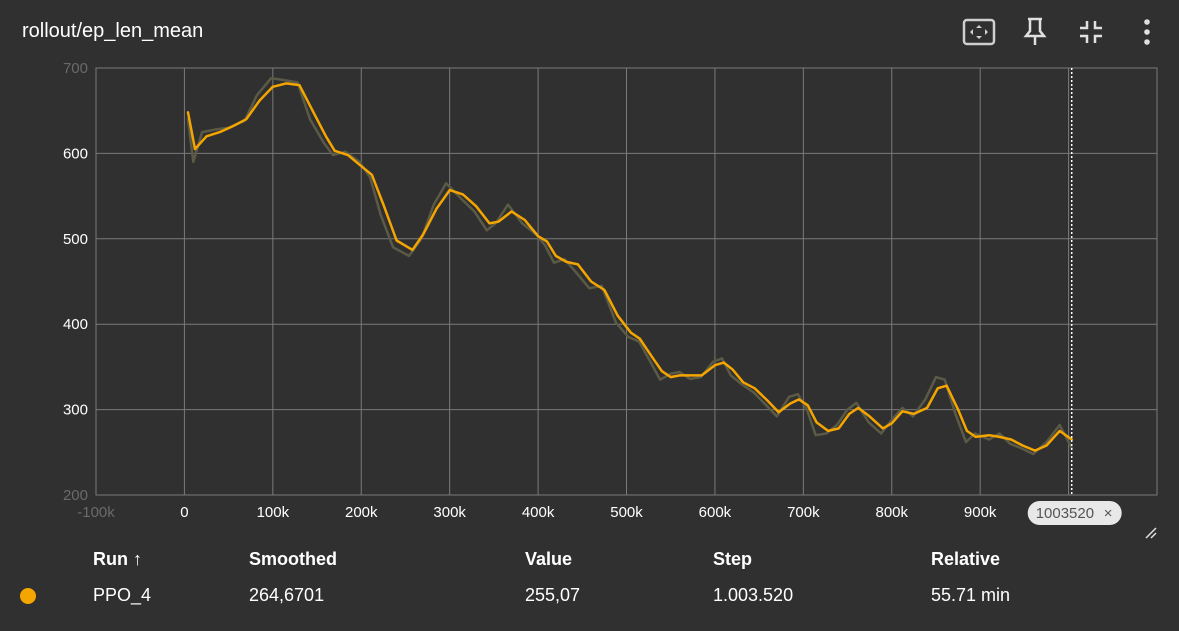  Describe the element at coordinates (75, 239) in the screenshot. I see `y-tick-label: 500` at that location.